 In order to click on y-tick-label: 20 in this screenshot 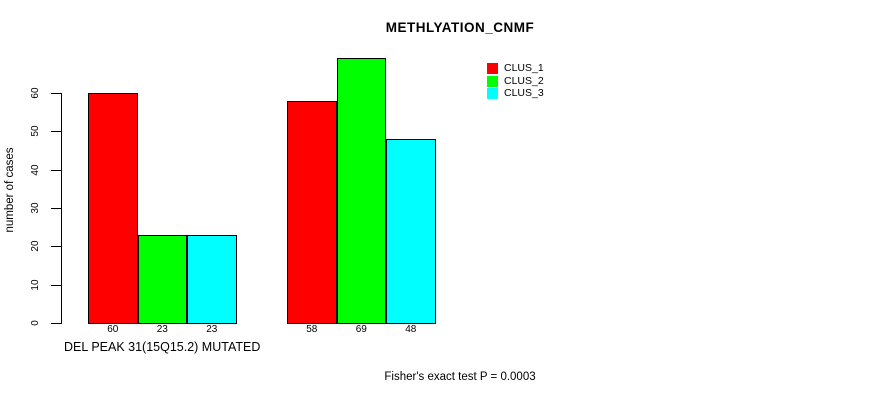, I will do `click(35, 246)`.